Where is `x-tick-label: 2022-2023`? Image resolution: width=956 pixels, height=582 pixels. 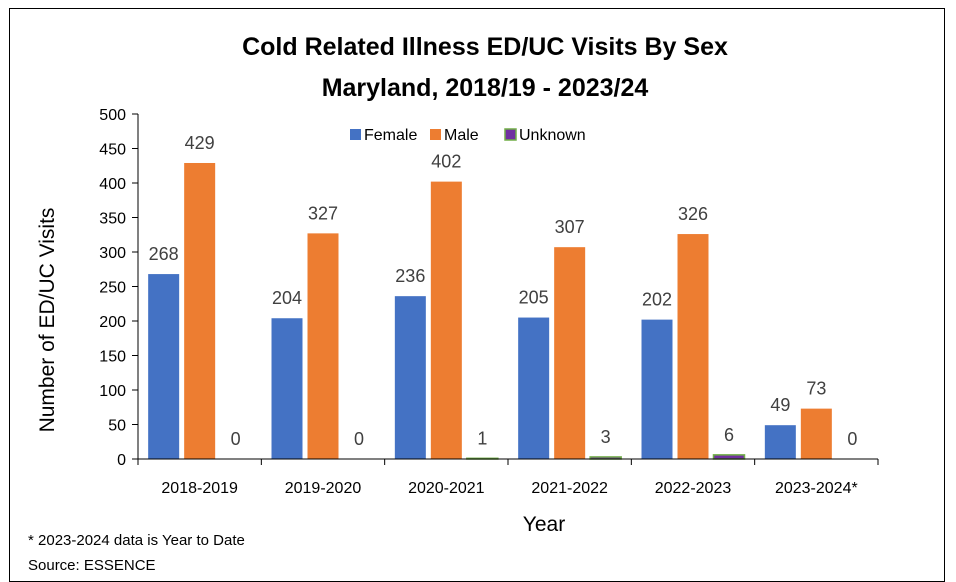
x-tick-label: 2022-2023 is located at coordinates (693, 488).